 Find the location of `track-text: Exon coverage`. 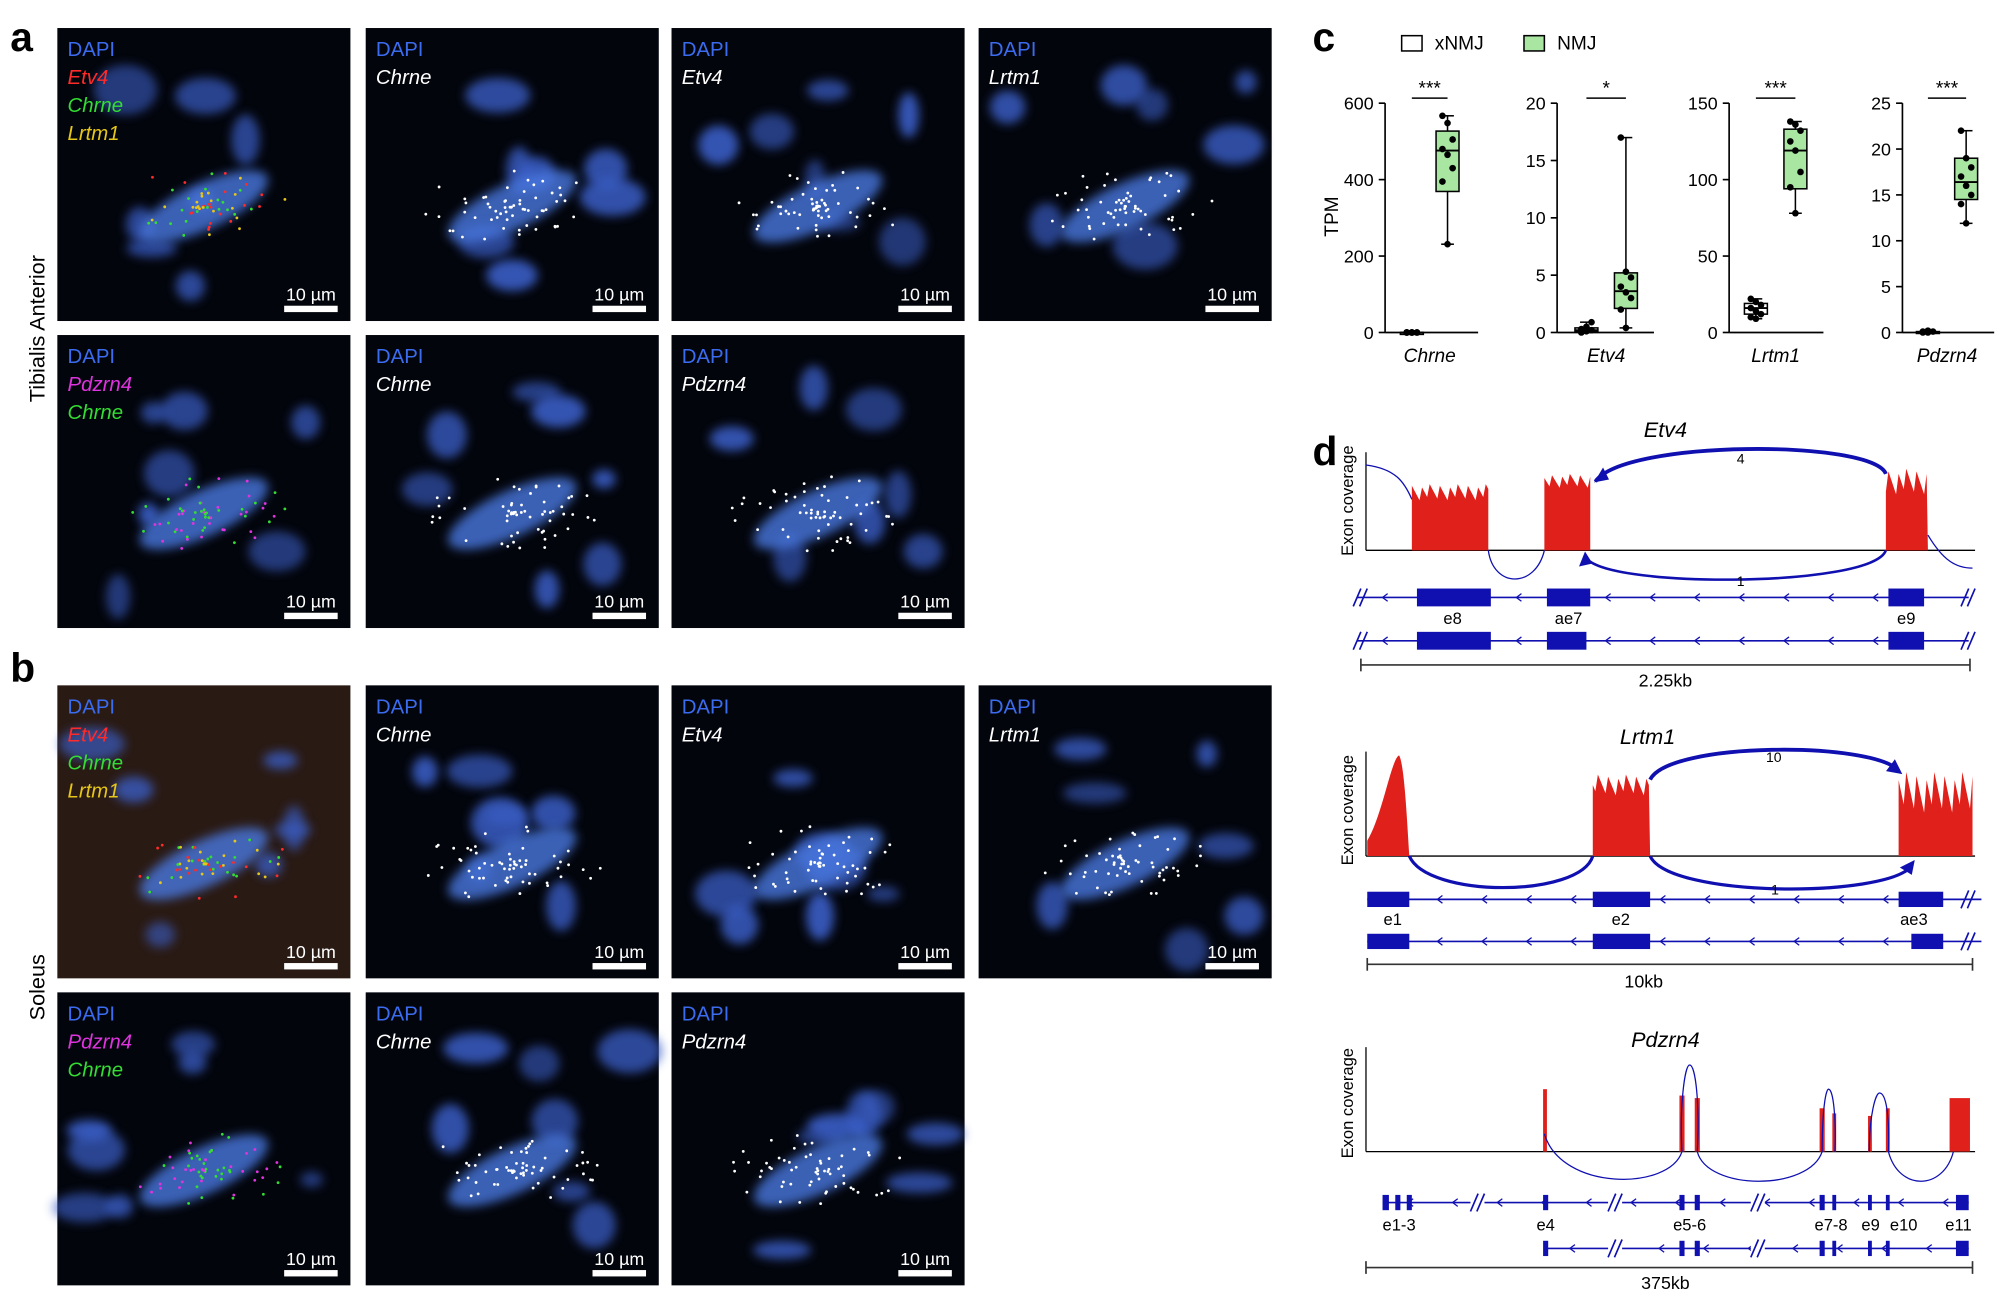

track-text: Exon coverage is located at coordinates (1347, 810).